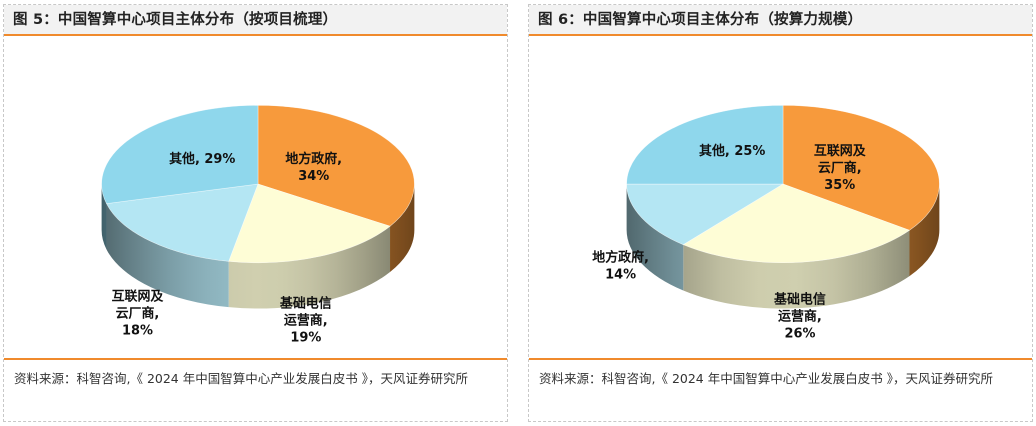  What do you see at coordinates (202, 159) in the screenshot?
I see `pie-data-label: 其他, 29%` at bounding box center [202, 159].